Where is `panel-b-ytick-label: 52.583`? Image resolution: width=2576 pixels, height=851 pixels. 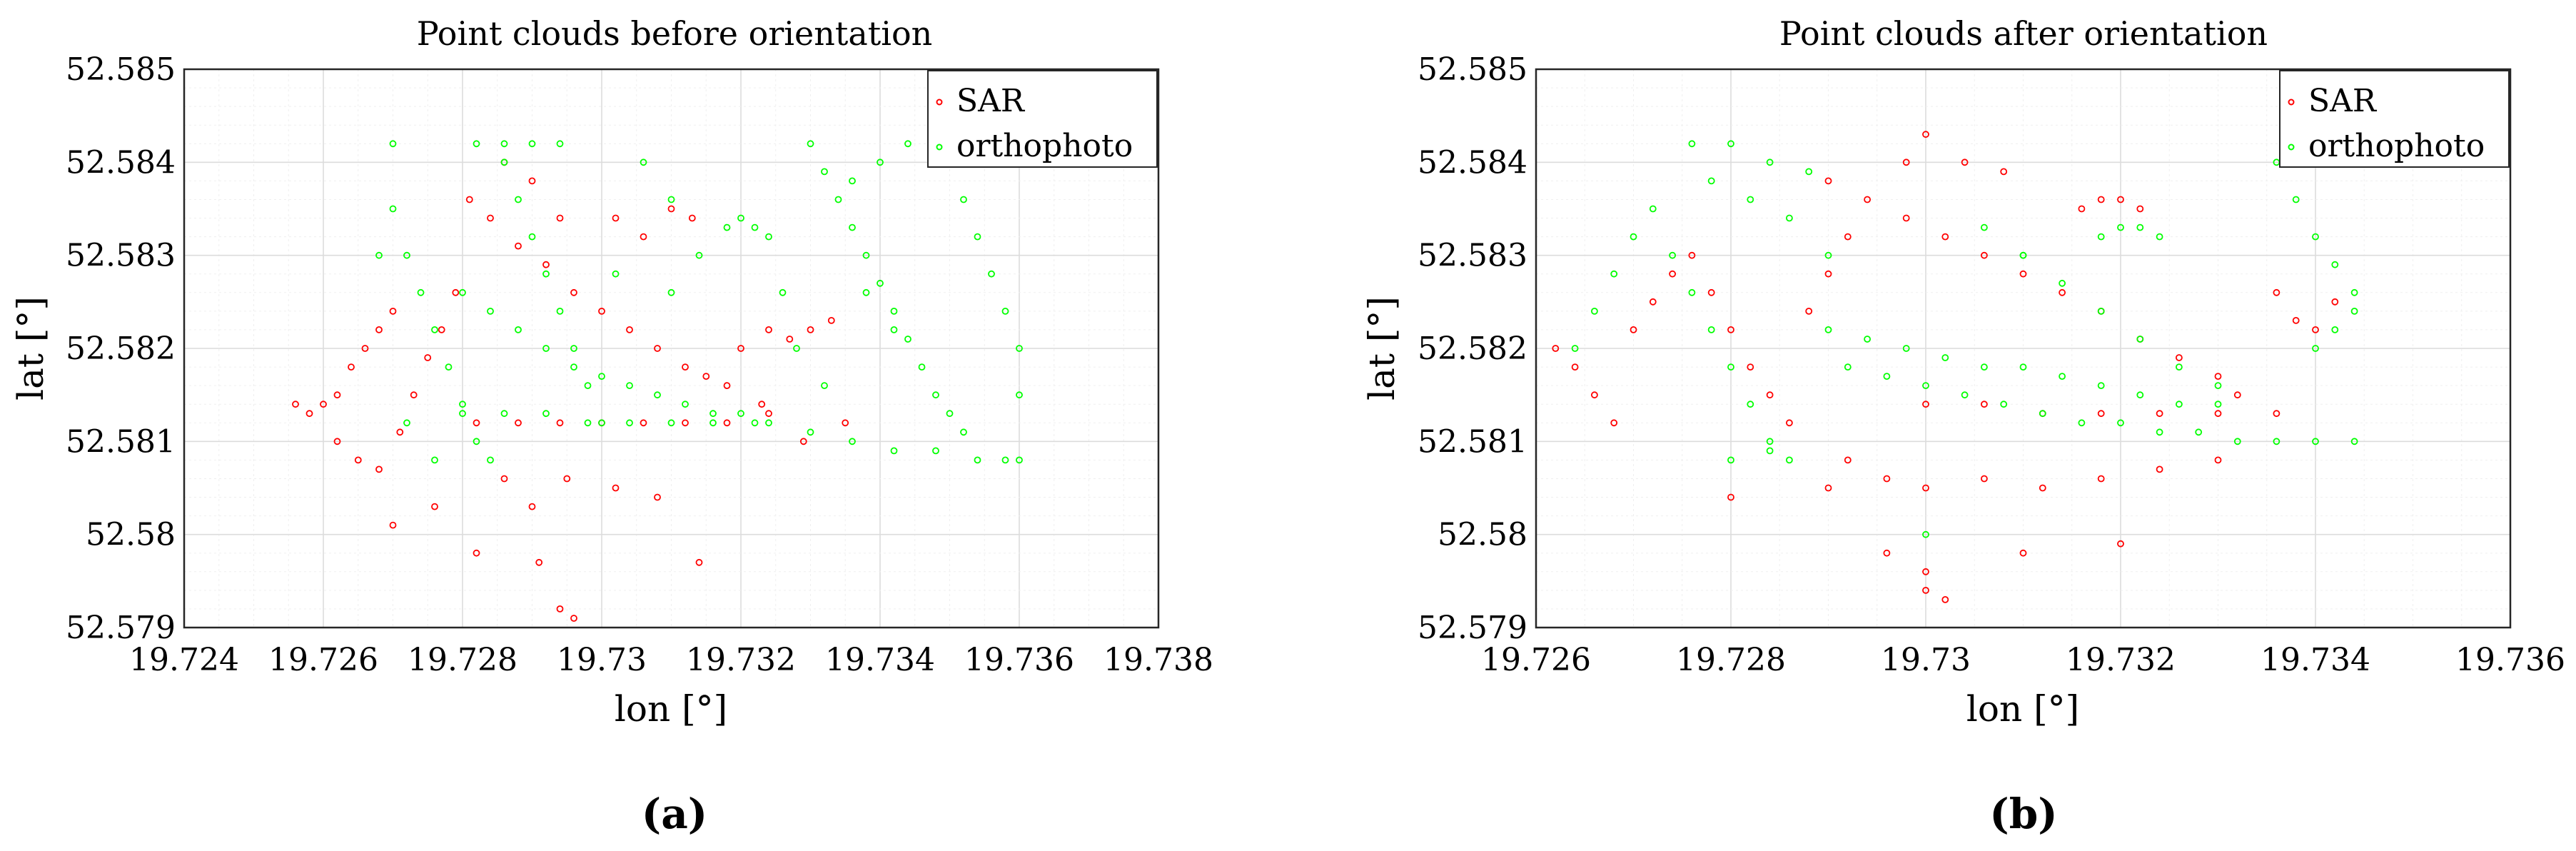 panel-b-ytick-label: 52.583 is located at coordinates (1472, 256).